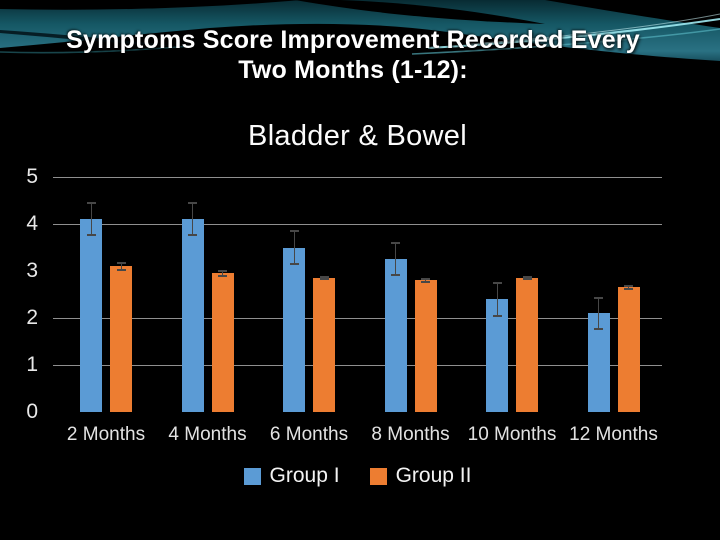  What do you see at coordinates (433, 475) in the screenshot?
I see `legend-label-group-ii: Group II` at bounding box center [433, 475].